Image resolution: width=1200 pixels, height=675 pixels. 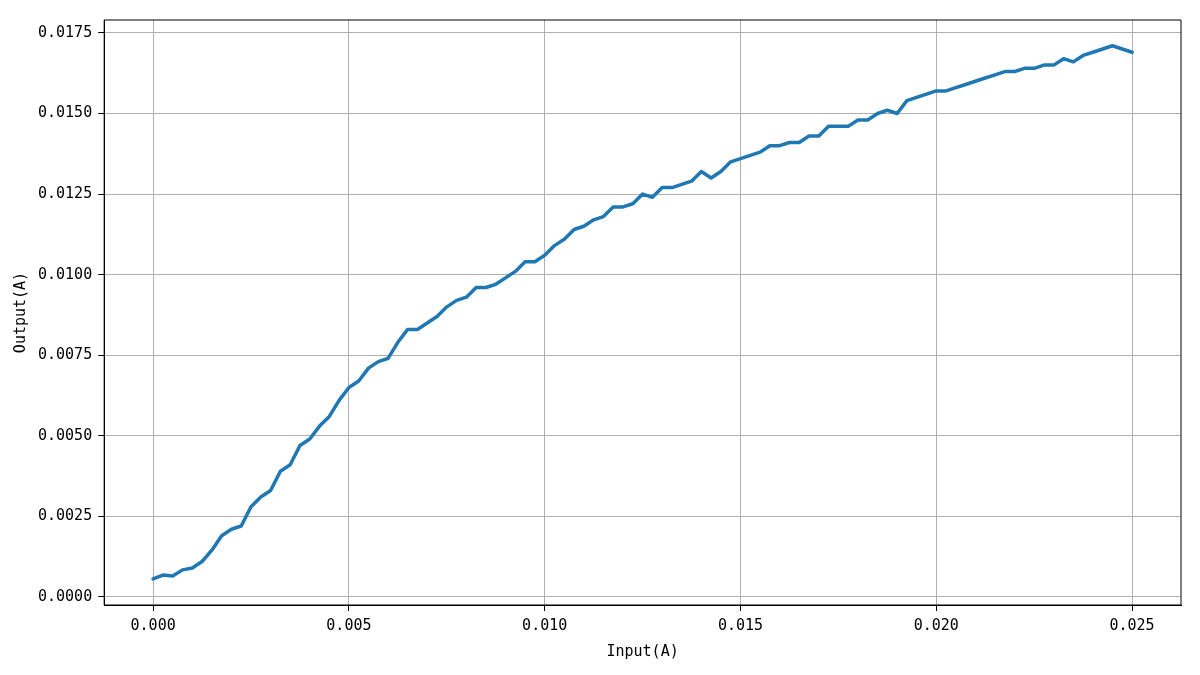 What do you see at coordinates (19, 312) in the screenshot?
I see `y-axis-title: Output(A)` at bounding box center [19, 312].